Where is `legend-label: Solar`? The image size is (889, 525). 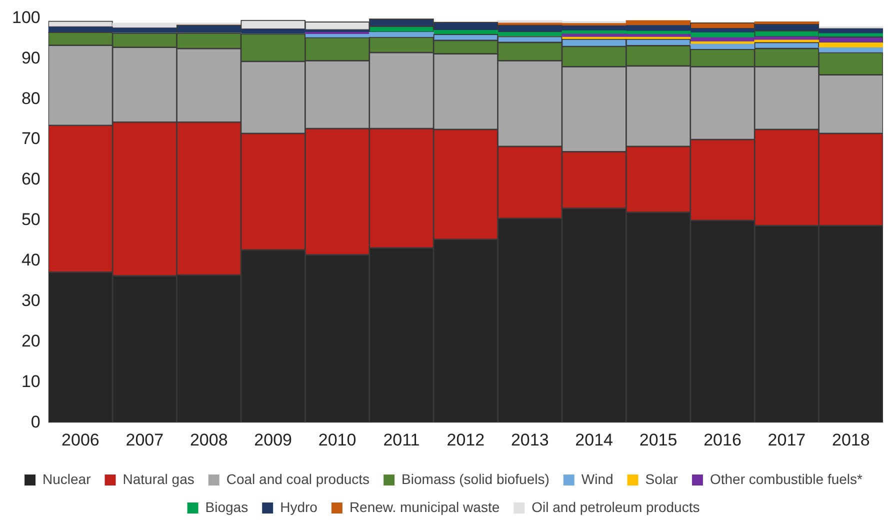
legend-label: Solar is located at coordinates (661, 478).